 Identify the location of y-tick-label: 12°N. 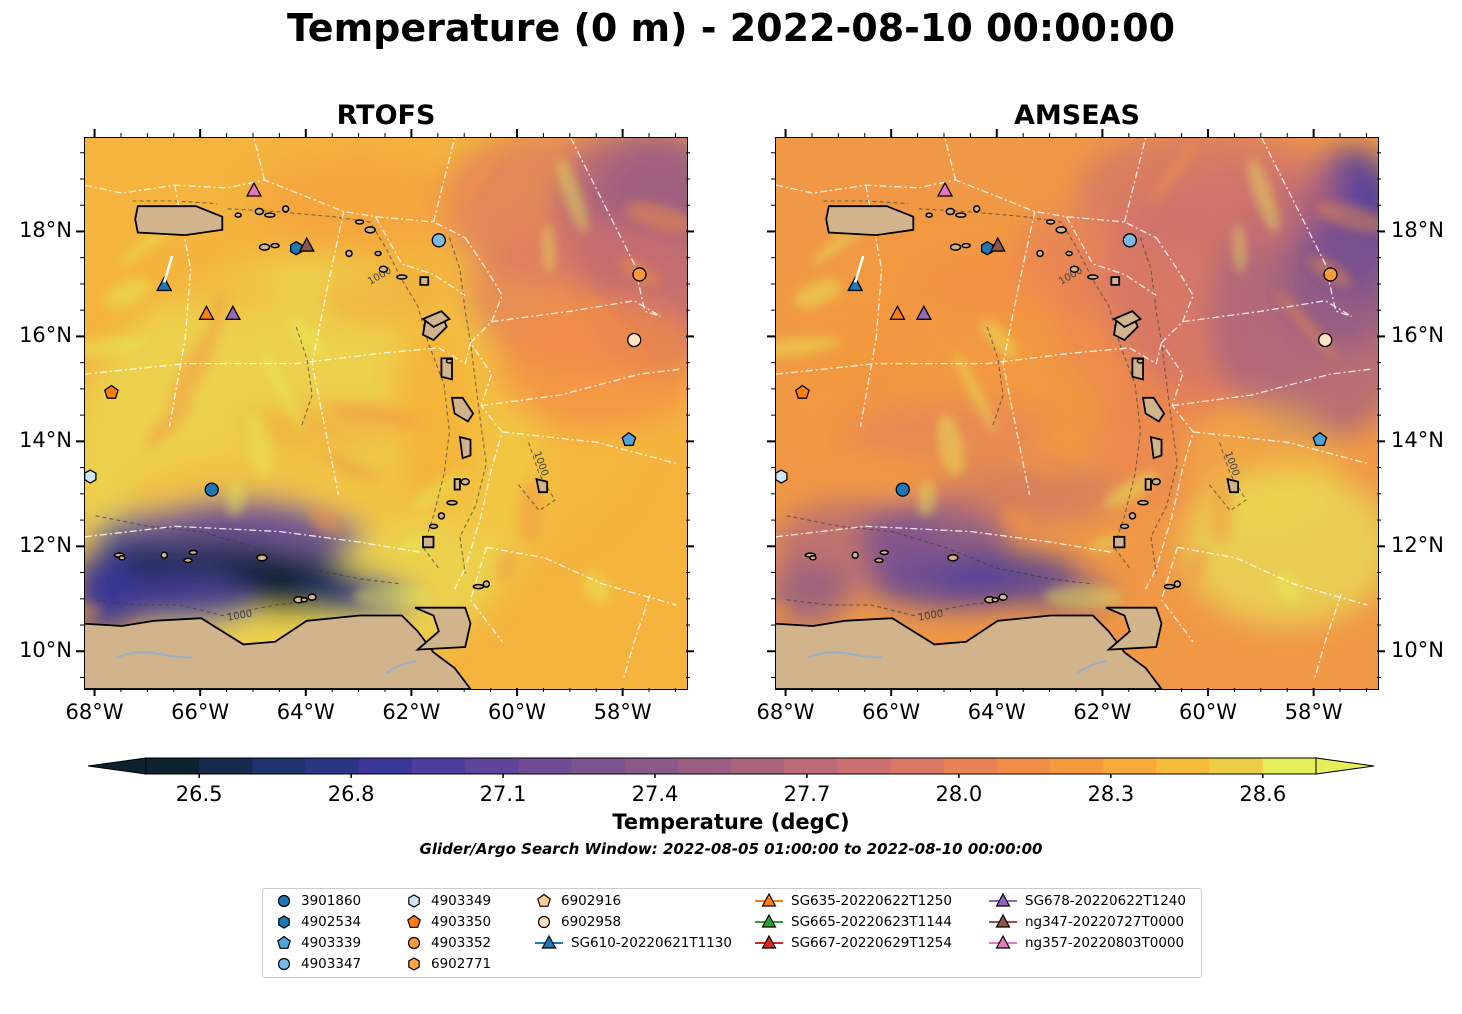
(45, 545).